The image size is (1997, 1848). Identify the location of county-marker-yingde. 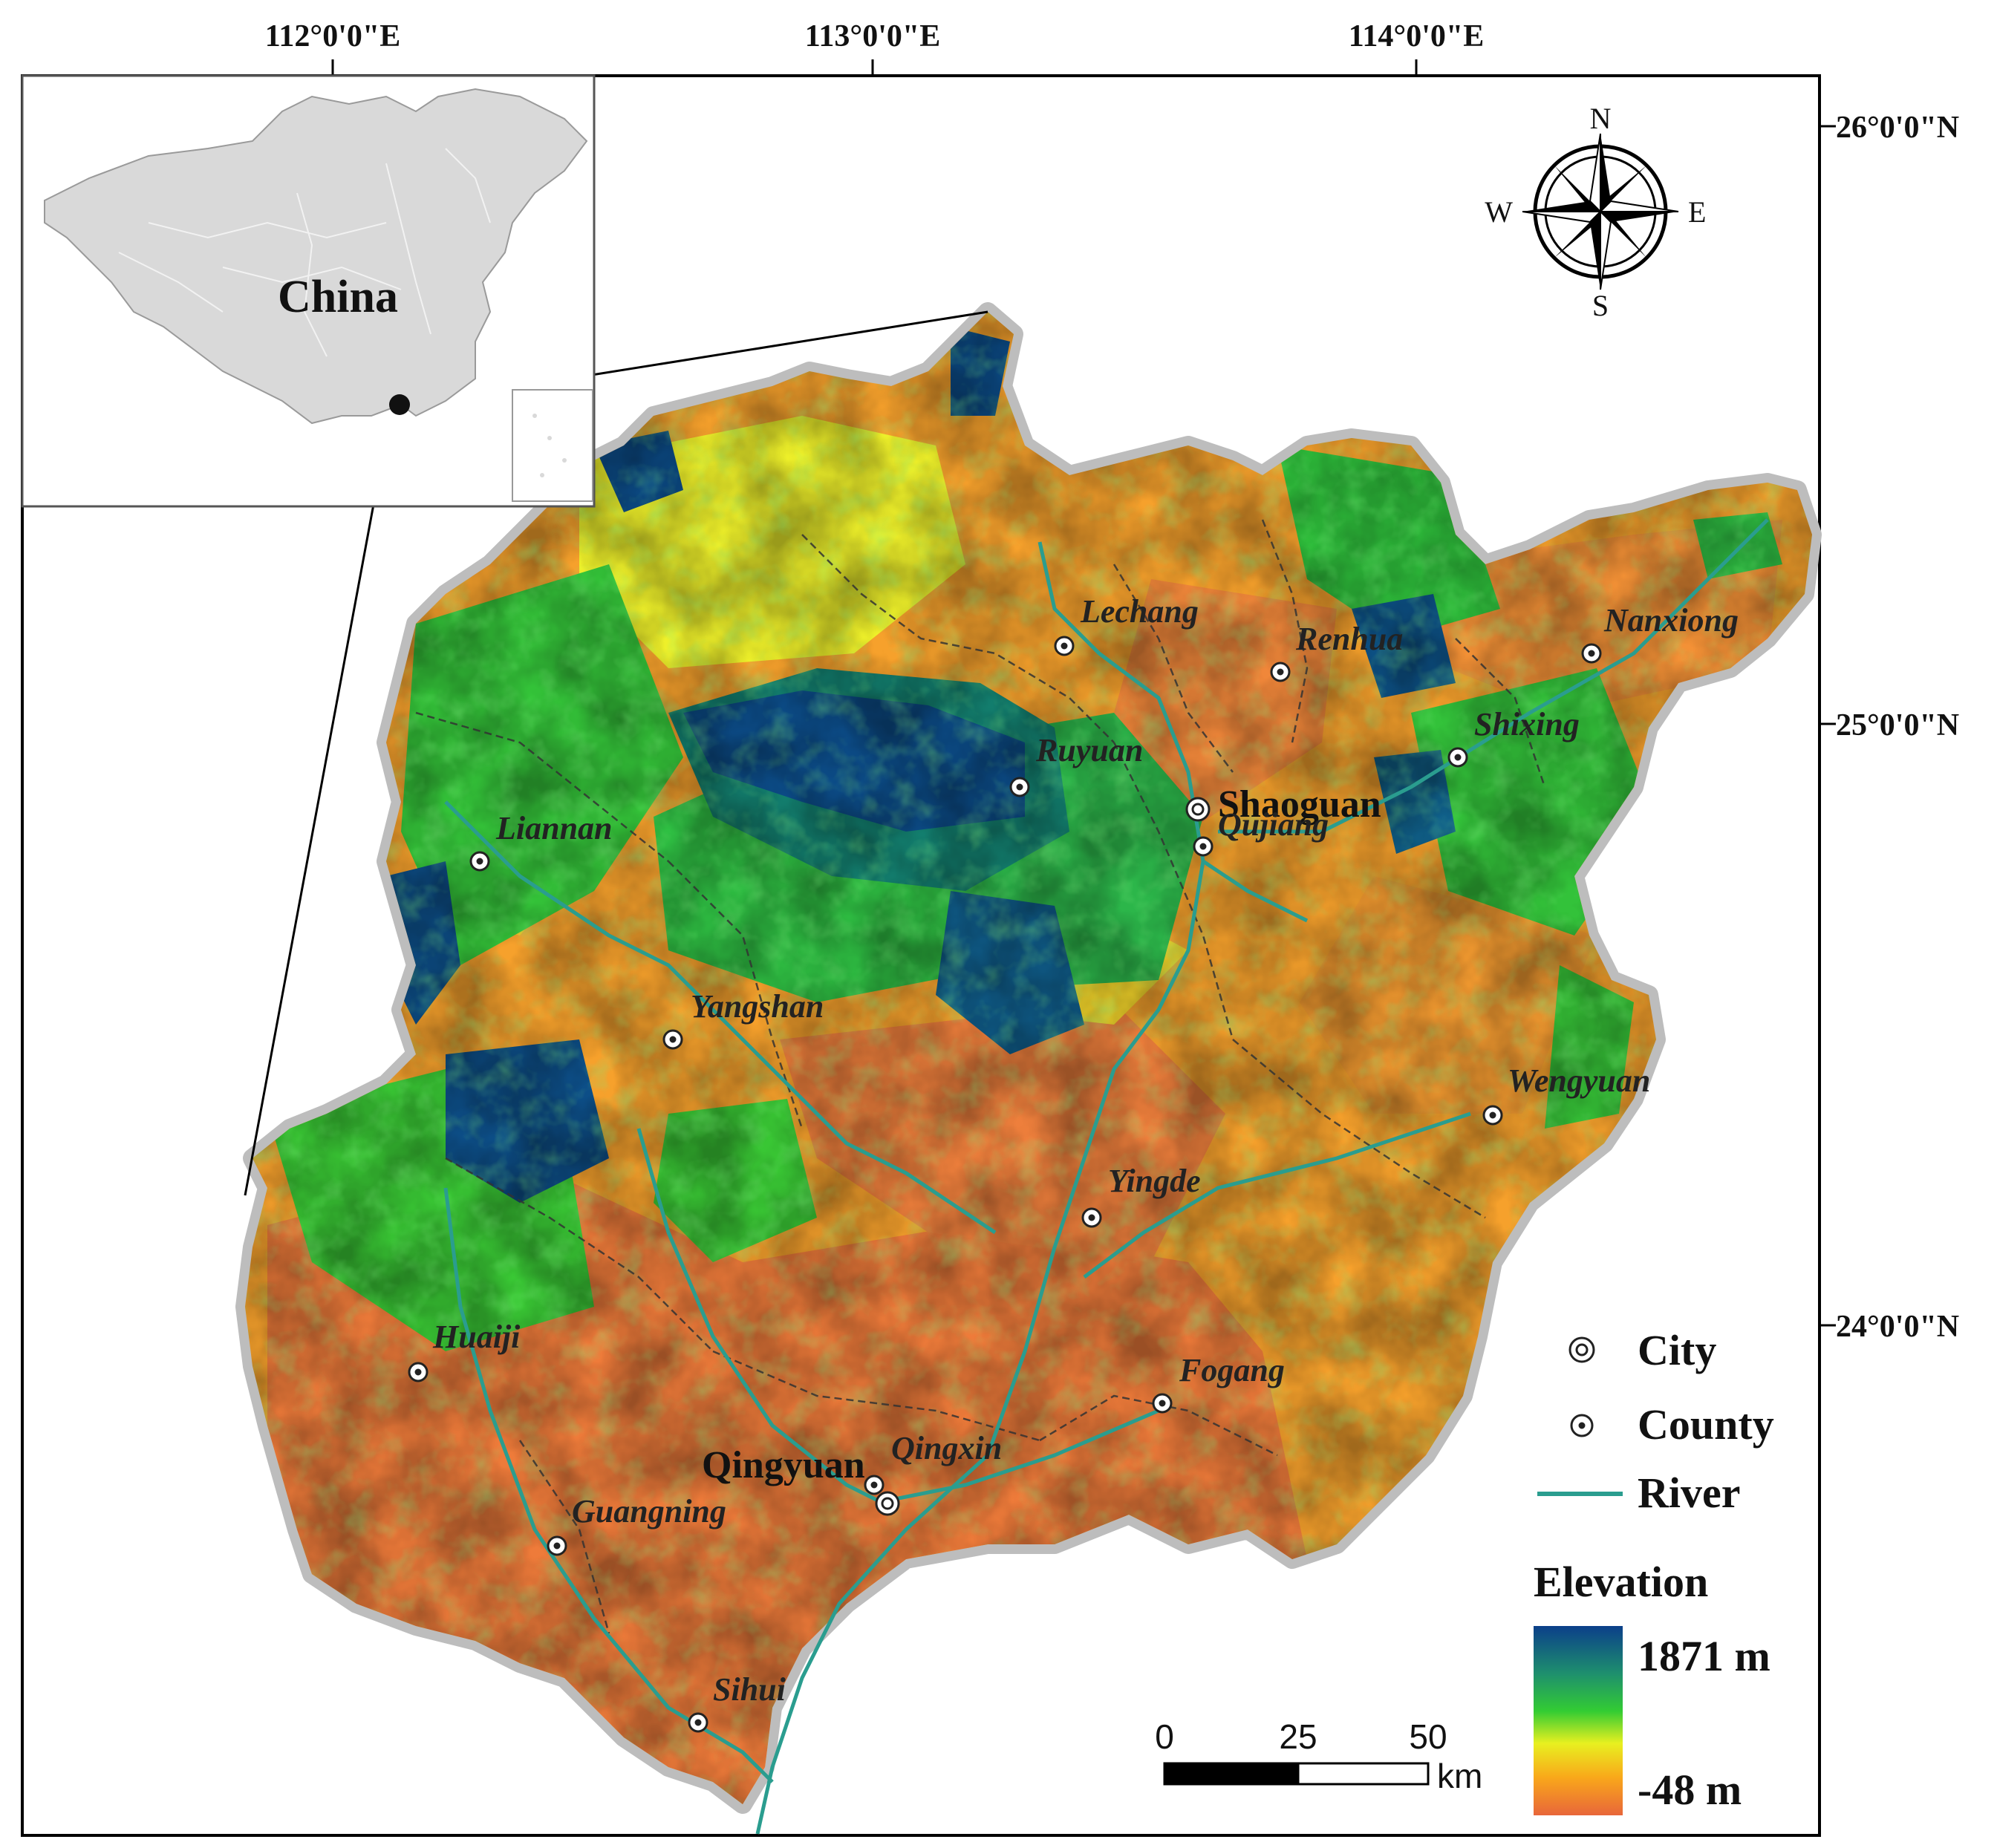
(1091, 1217).